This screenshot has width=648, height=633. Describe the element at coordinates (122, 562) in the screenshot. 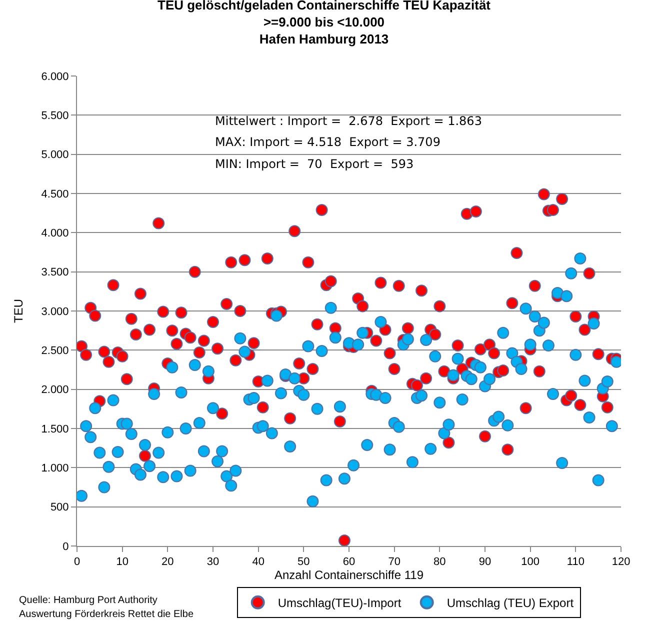

I see `x-tick-label: 10` at that location.